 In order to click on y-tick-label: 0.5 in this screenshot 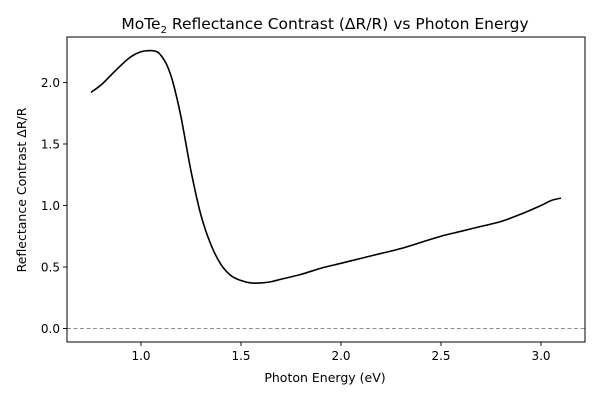, I will do `click(50, 267)`.